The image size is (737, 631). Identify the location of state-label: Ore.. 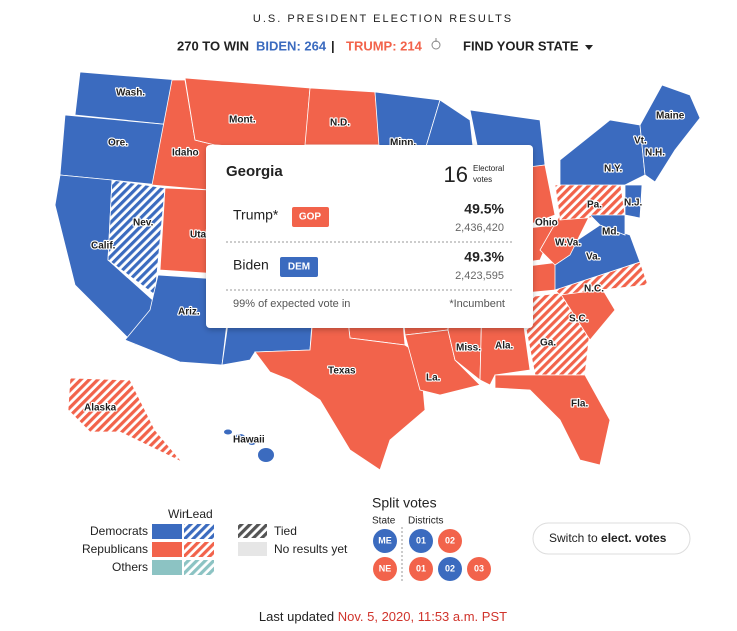
(118, 143).